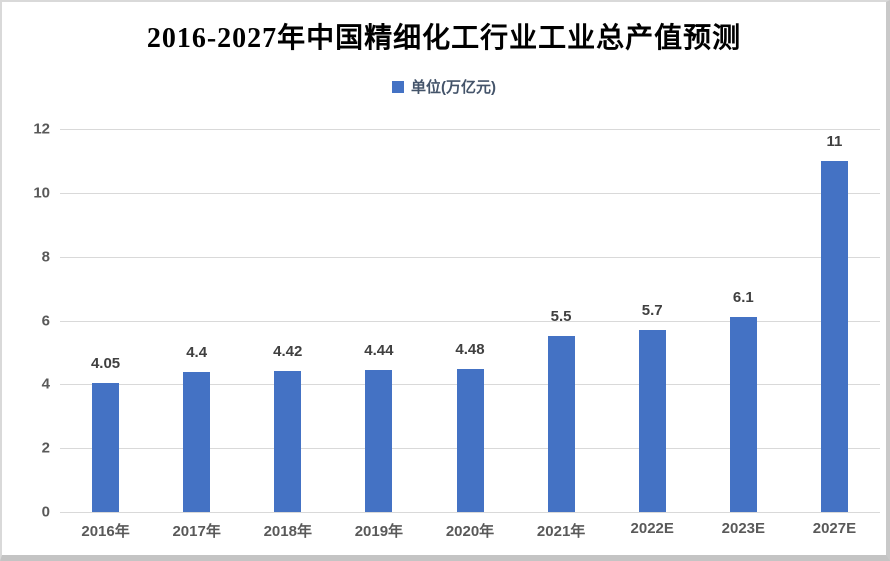  I want to click on bar-value-label: 6.1, so click(743, 298).